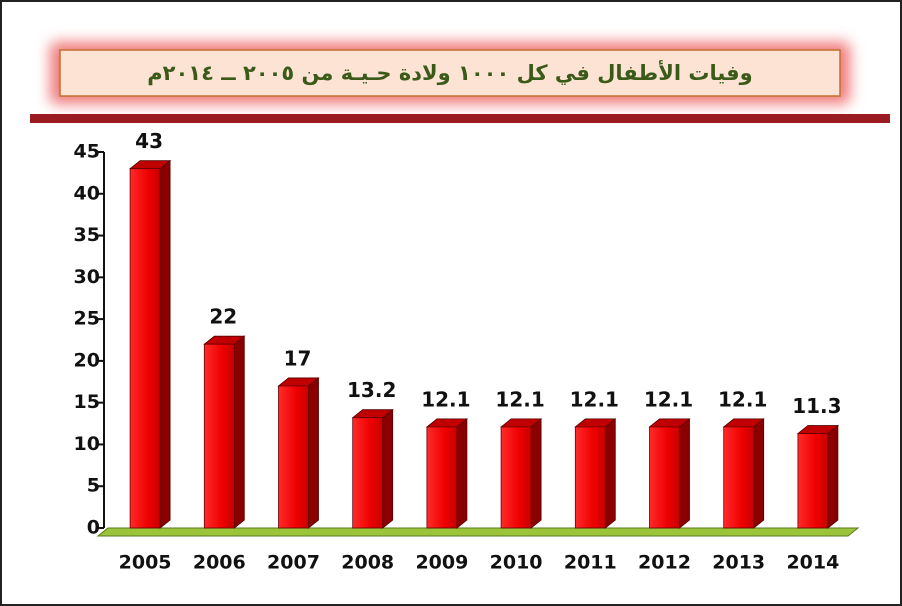 Image resolution: width=902 pixels, height=606 pixels. What do you see at coordinates (87, 235) in the screenshot?
I see `y-tick-label: 35` at bounding box center [87, 235].